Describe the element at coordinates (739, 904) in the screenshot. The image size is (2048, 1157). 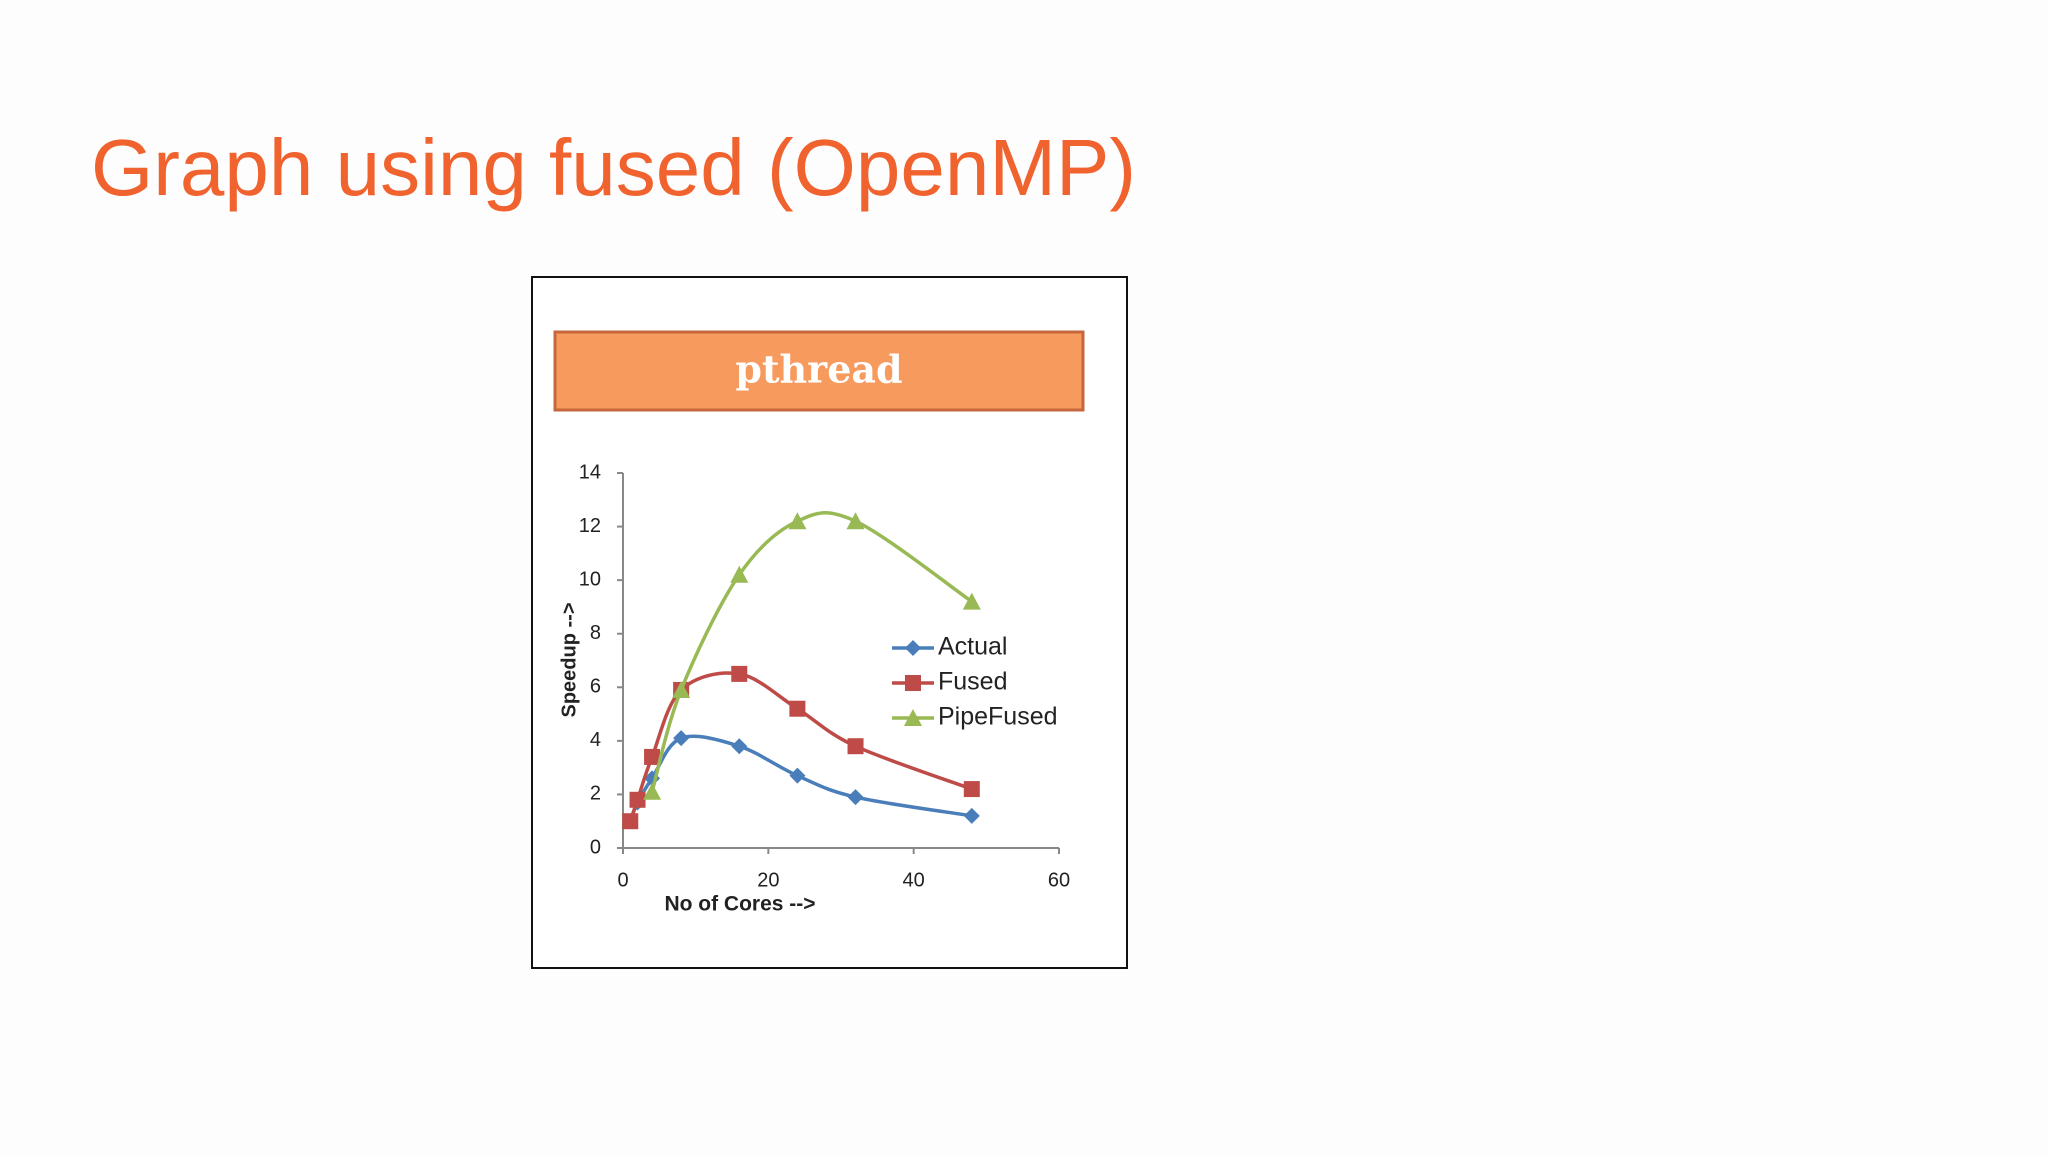
I see `x-axis-label: No of Cores -->` at that location.